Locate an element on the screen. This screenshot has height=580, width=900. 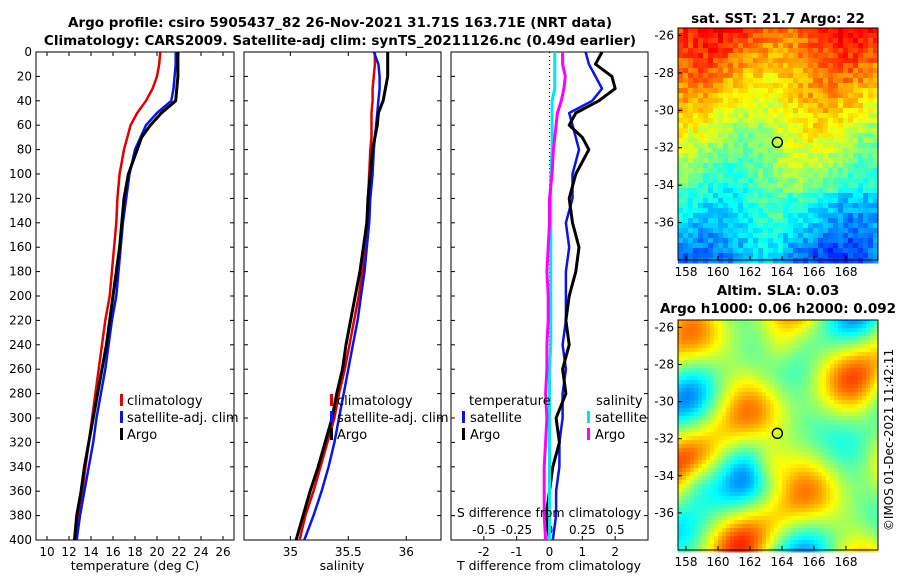
sal-legend-climatology-swatch is located at coordinates (331, 400).